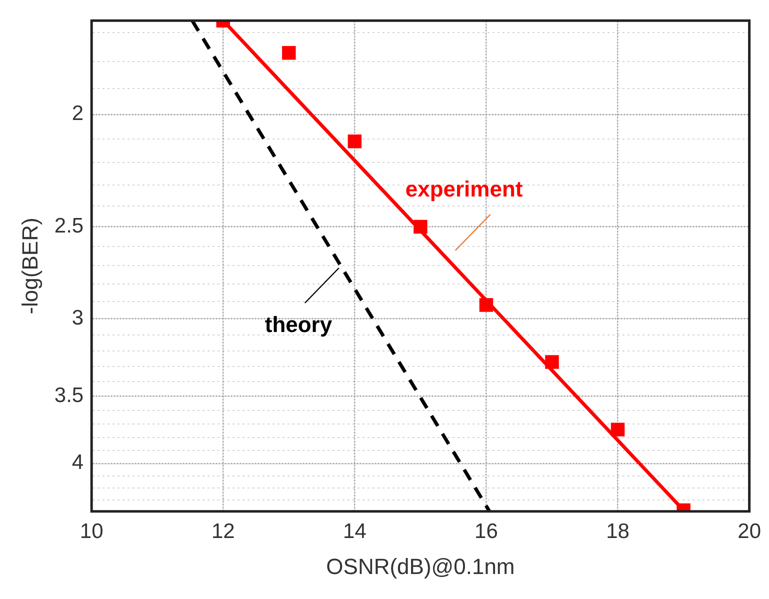 The height and width of the screenshot is (599, 769). What do you see at coordinates (298, 325) in the screenshot?
I see `legend-label: theory` at bounding box center [298, 325].